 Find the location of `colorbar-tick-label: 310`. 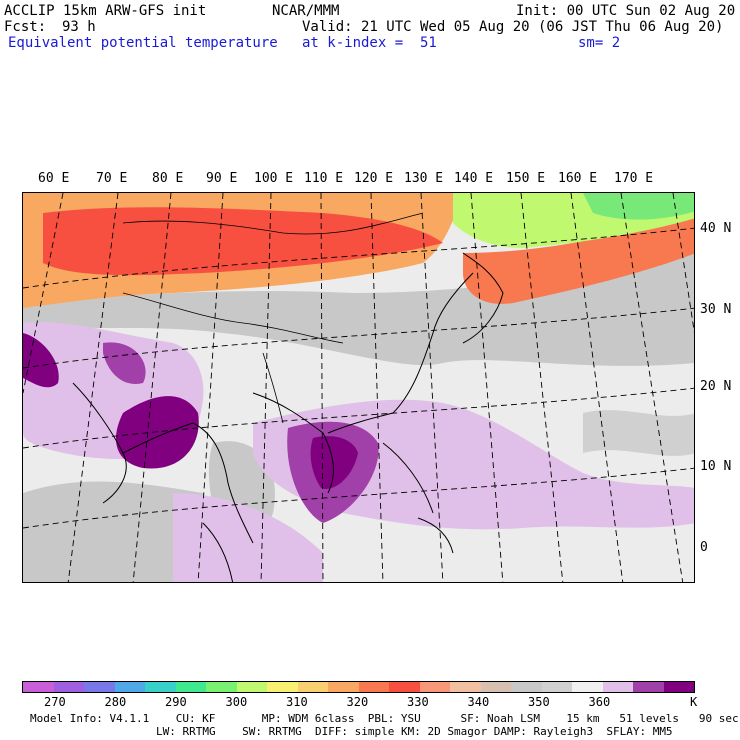

colorbar-tick-label: 310 is located at coordinates (297, 702).